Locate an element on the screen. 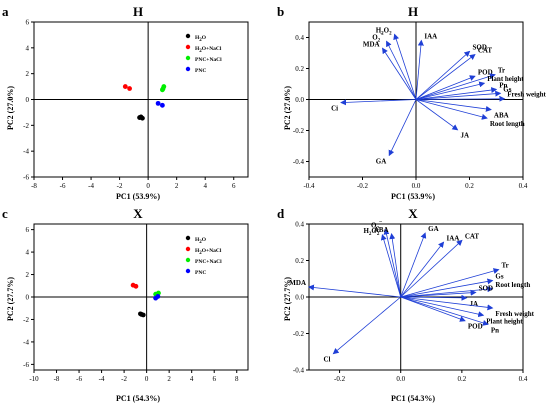 The width and height of the screenshot is (550, 406). panel-a-legend-label: PNC is located at coordinates (200, 71).